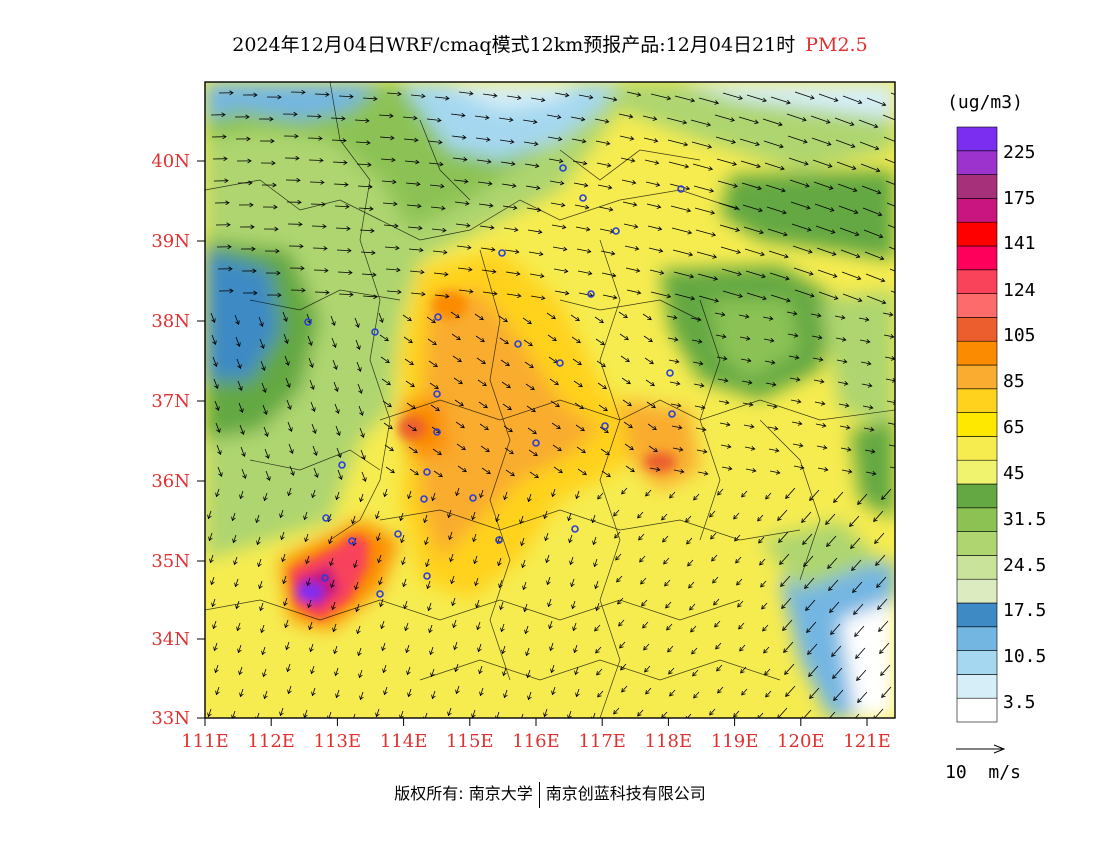 The image size is (1100, 850). What do you see at coordinates (463, 793) in the screenshot?
I see `copyright-text: 版权所有: 南京大学` at bounding box center [463, 793].